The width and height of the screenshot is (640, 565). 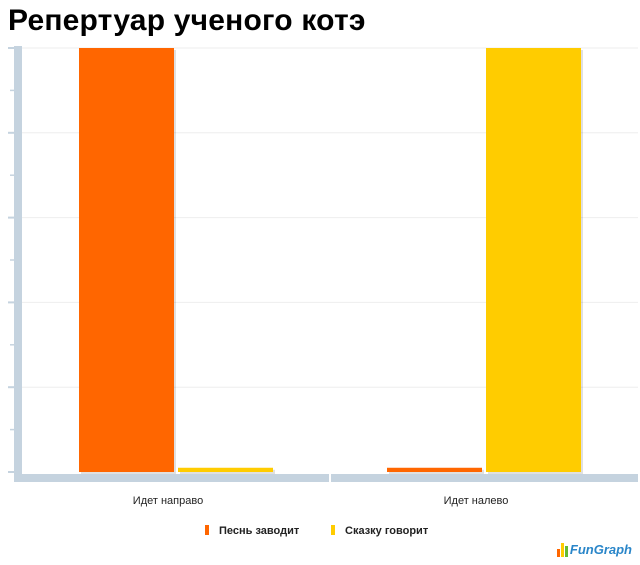 What do you see at coordinates (562, 550) in the screenshot?
I see `bar-chart-logo-icon` at bounding box center [562, 550].